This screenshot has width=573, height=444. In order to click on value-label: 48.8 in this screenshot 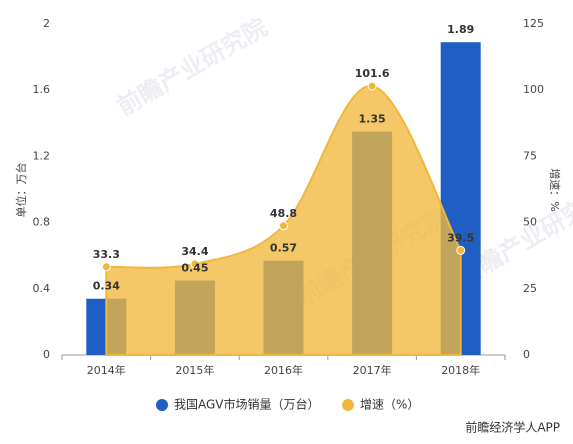, I will do `click(283, 213)`.